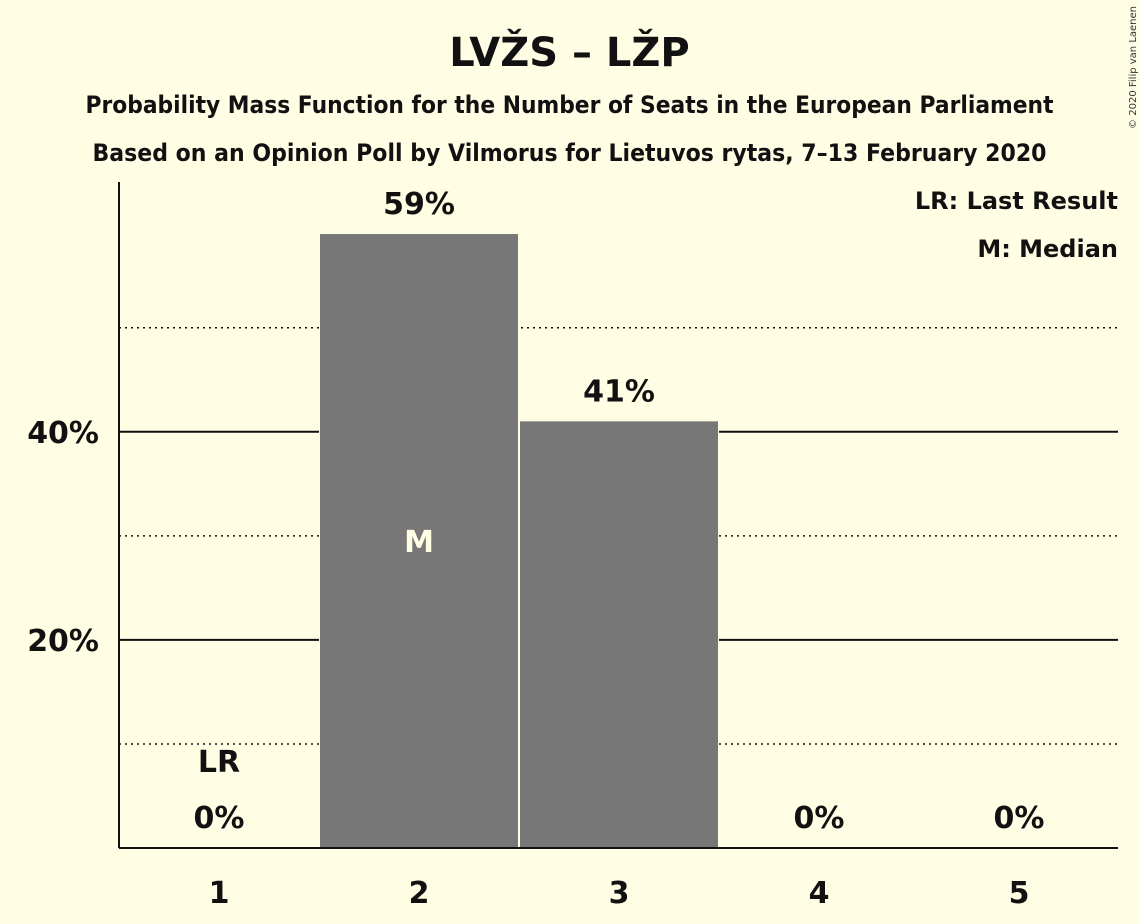 The height and width of the screenshot is (924, 1139). What do you see at coordinates (819, 893) in the screenshot?
I see `x-tick-label-4: 4` at bounding box center [819, 893].